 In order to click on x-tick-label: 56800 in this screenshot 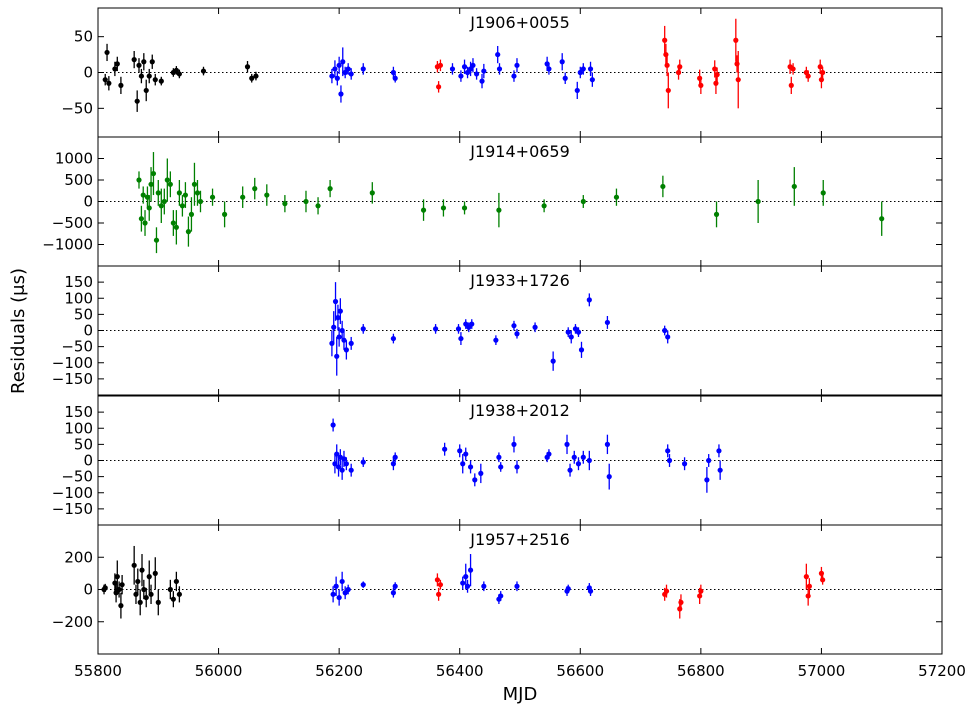, I will do `click(701, 671)`.